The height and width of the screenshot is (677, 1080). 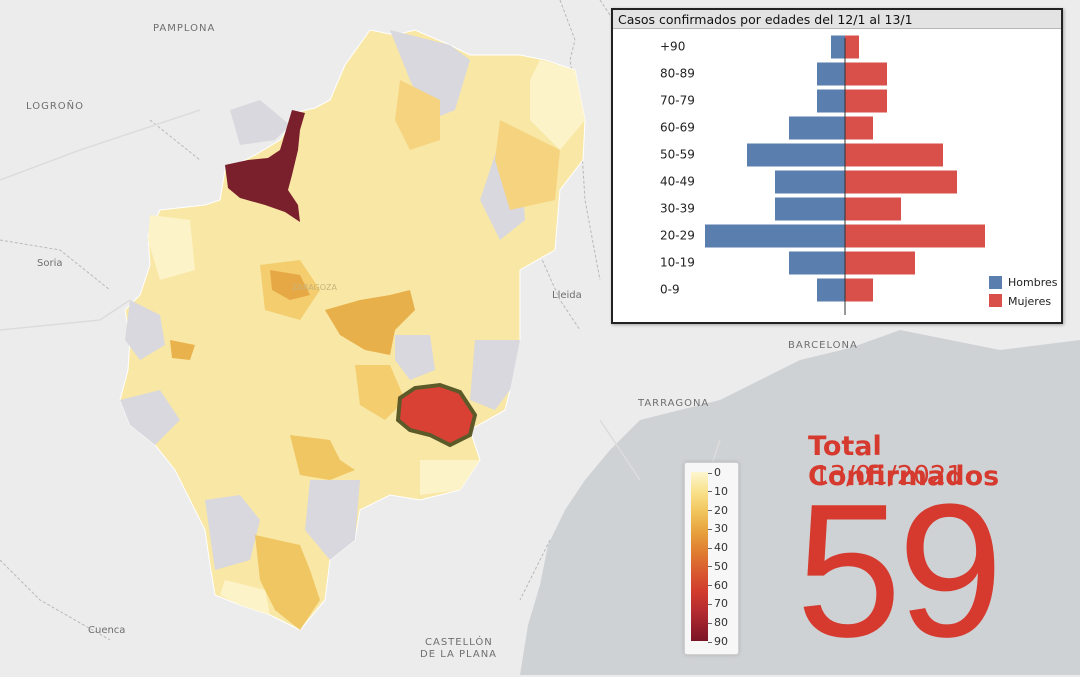 I want to click on total-date: 13/01/2021, so click(x=888, y=476).